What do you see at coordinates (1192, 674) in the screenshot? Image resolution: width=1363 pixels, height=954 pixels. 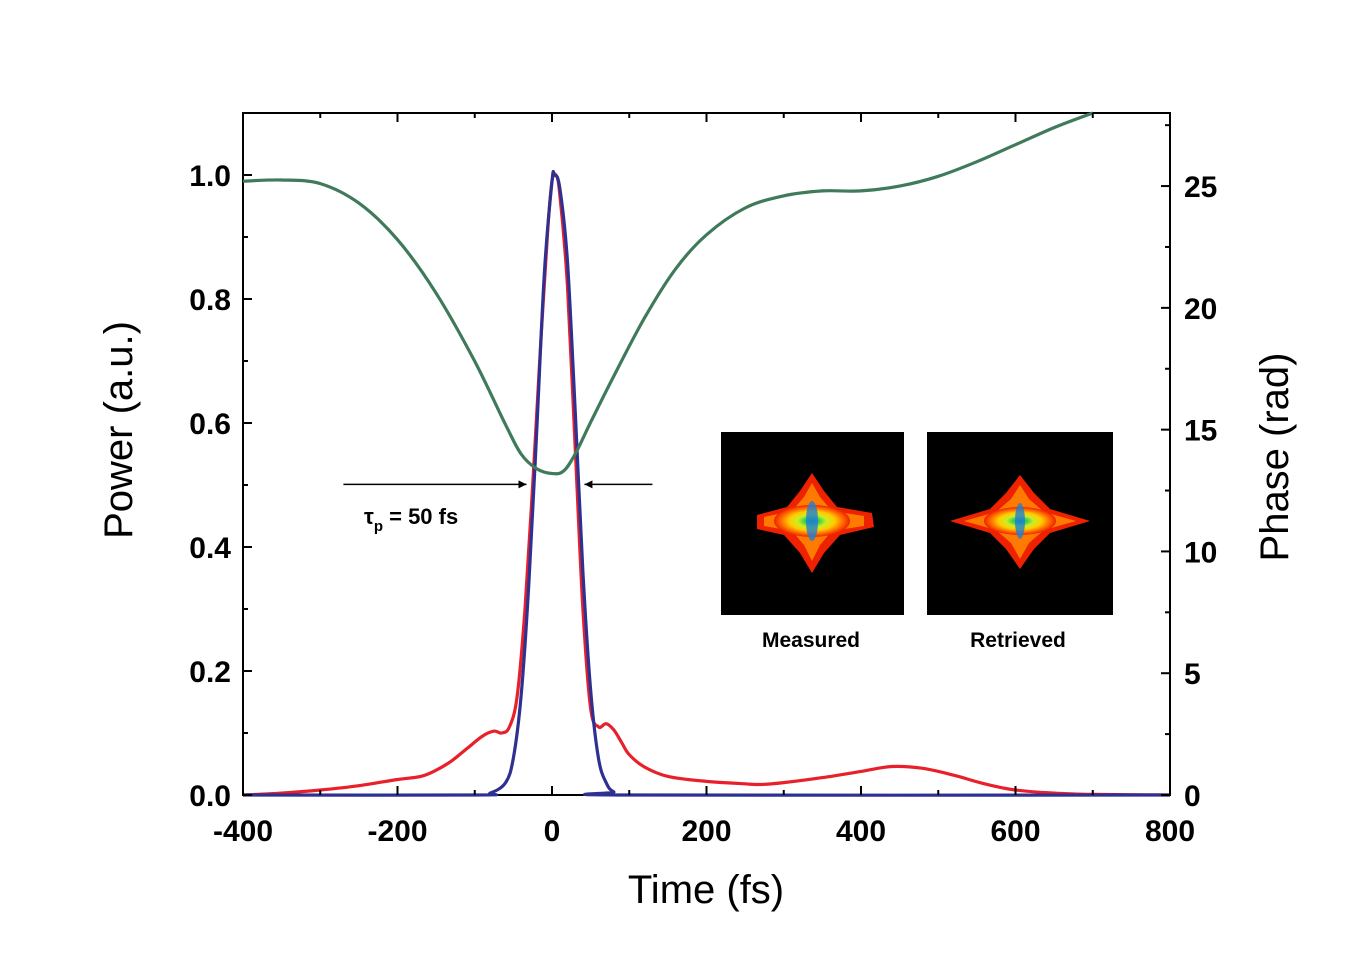 I see `y-tick-label-right: 5` at bounding box center [1192, 674].